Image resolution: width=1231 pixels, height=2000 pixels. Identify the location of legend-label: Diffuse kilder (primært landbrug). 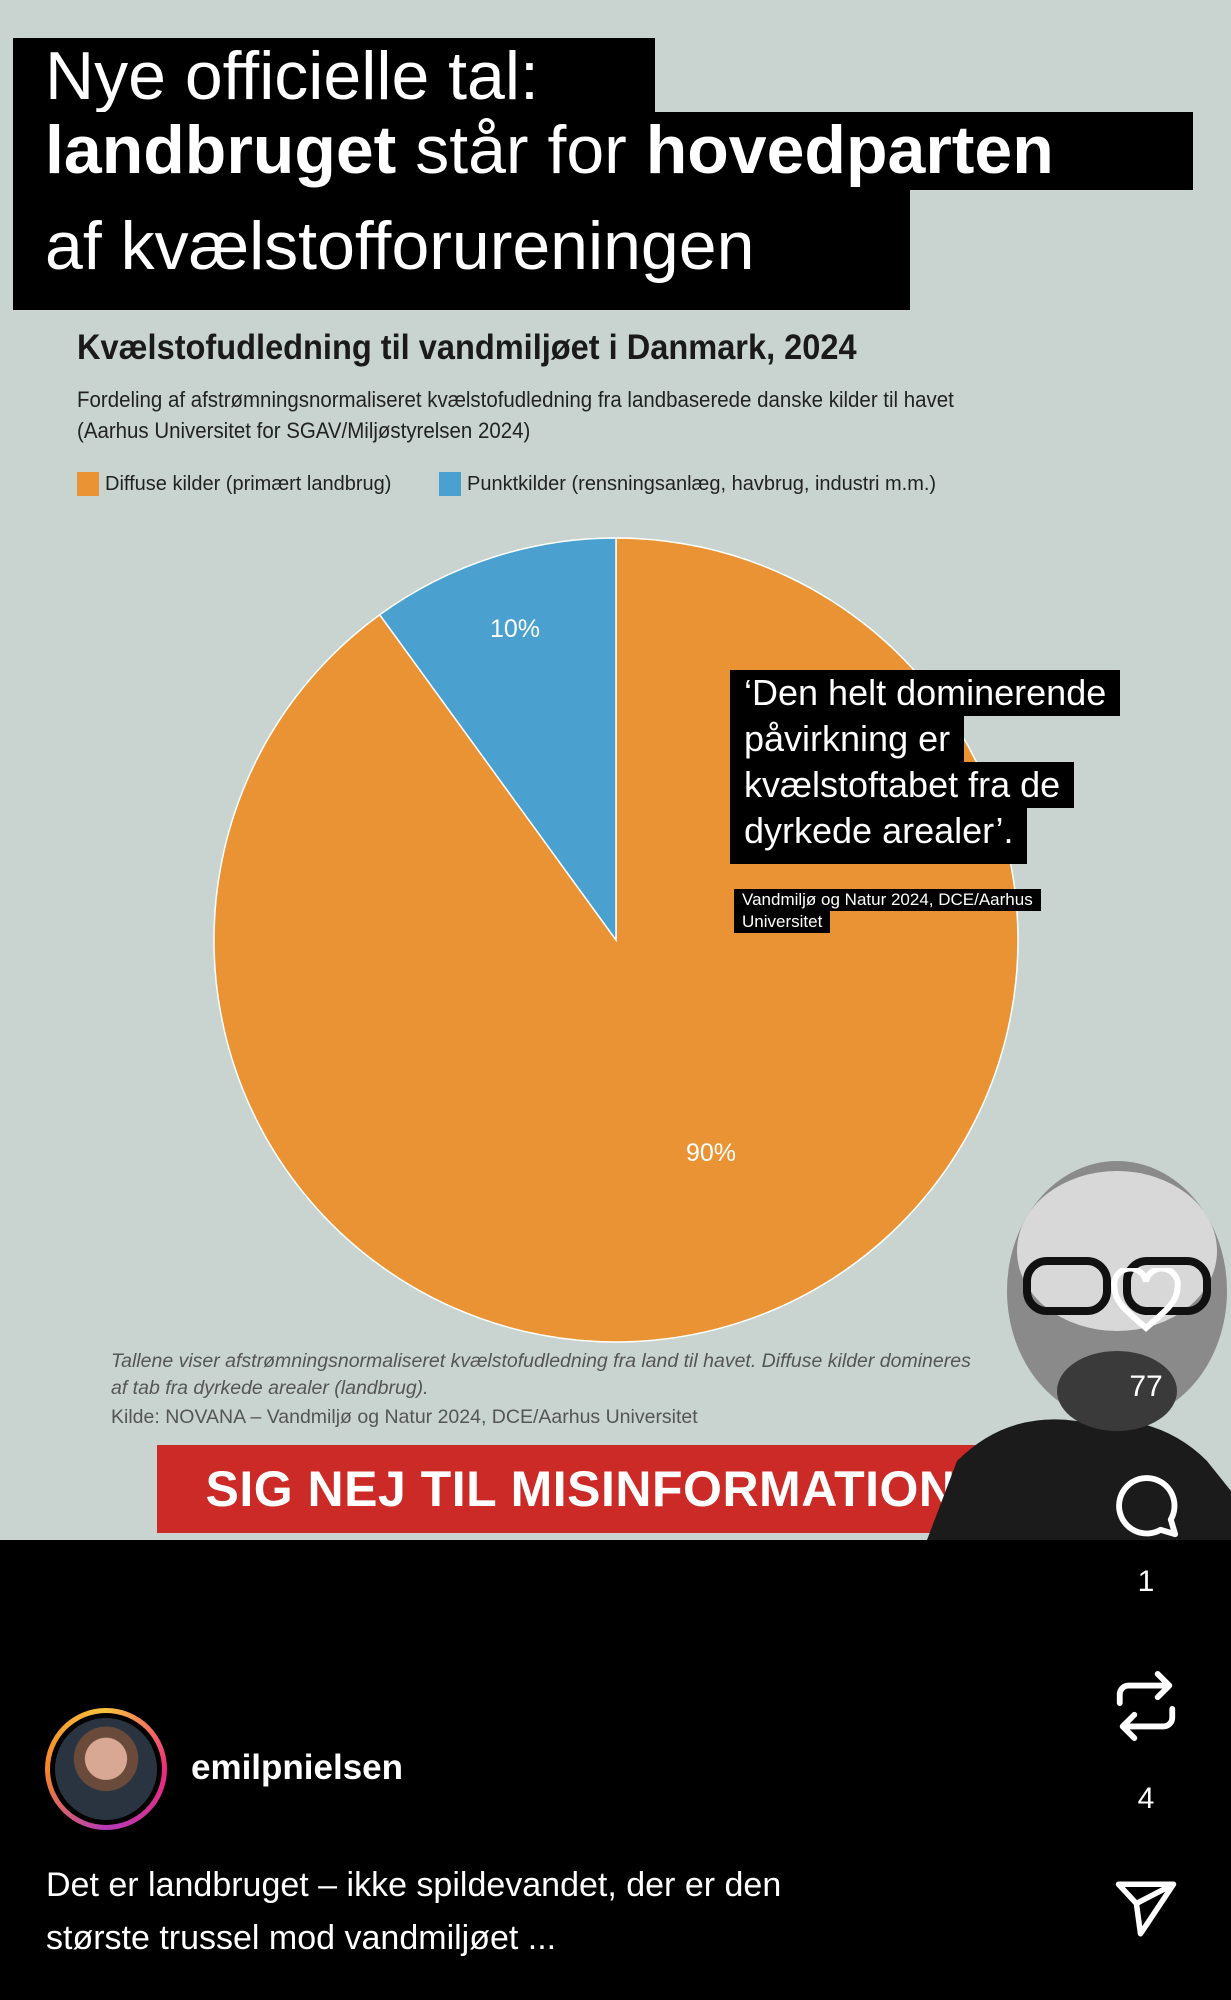
(248, 483).